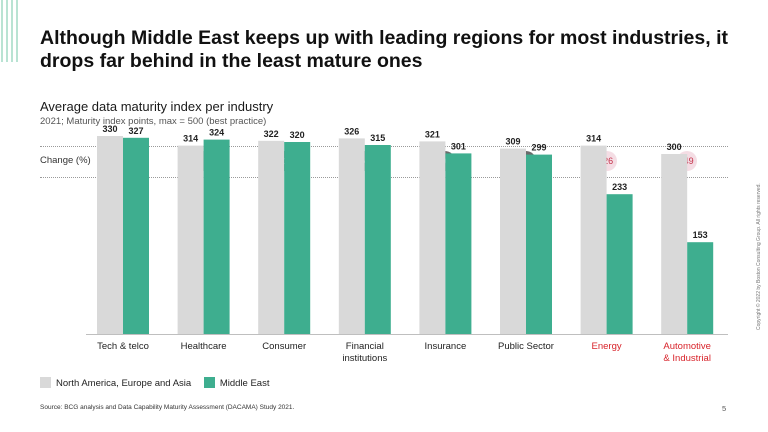 Image resolution: width=768 pixels, height=432 pixels. Describe the element at coordinates (377, 138) in the screenshot. I see `data-label: 315` at that location.